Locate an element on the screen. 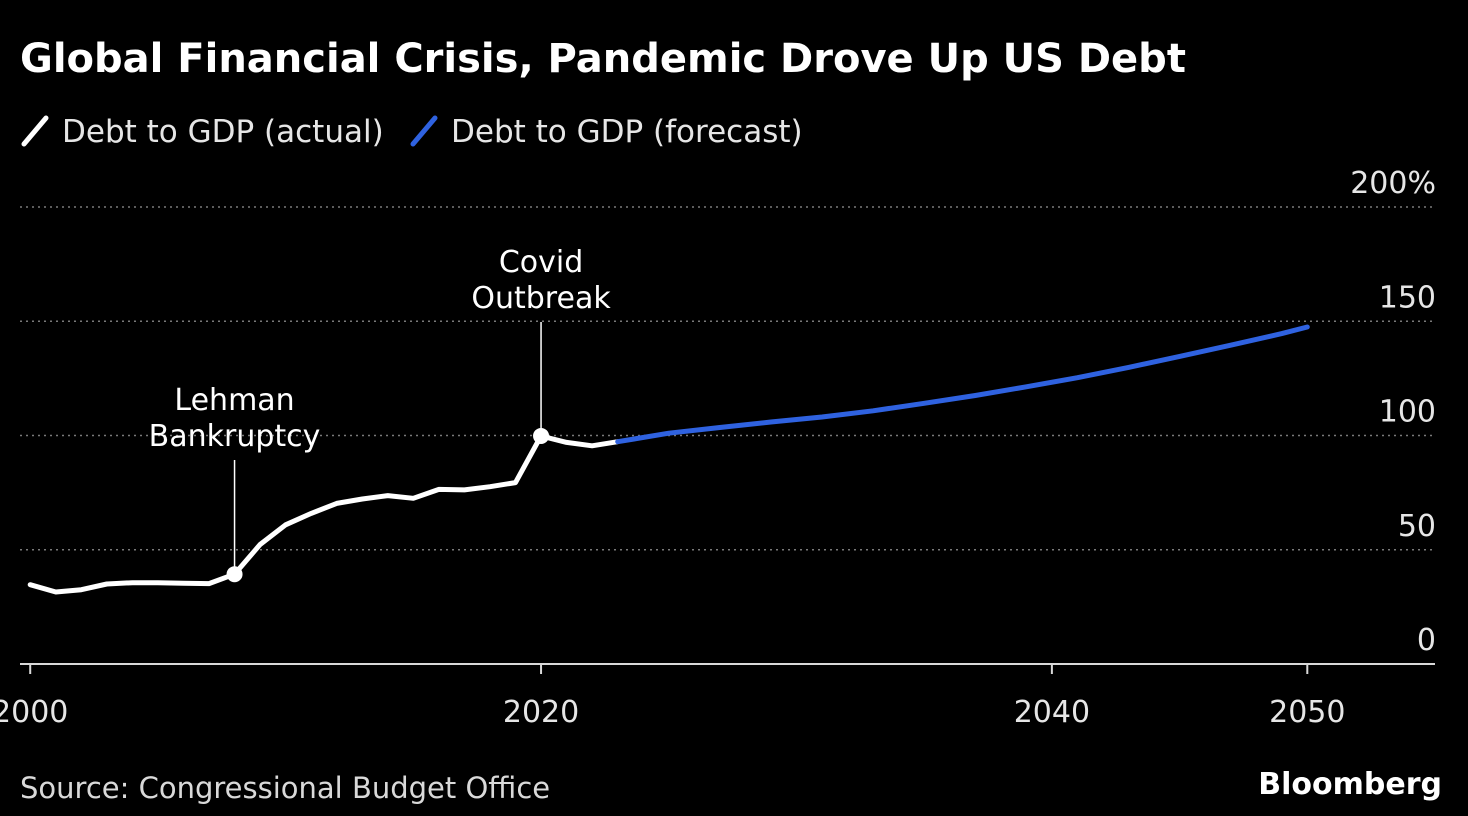 This screenshot has width=1468, height=816. y-tick-label-0: 0 is located at coordinates (1426, 640).